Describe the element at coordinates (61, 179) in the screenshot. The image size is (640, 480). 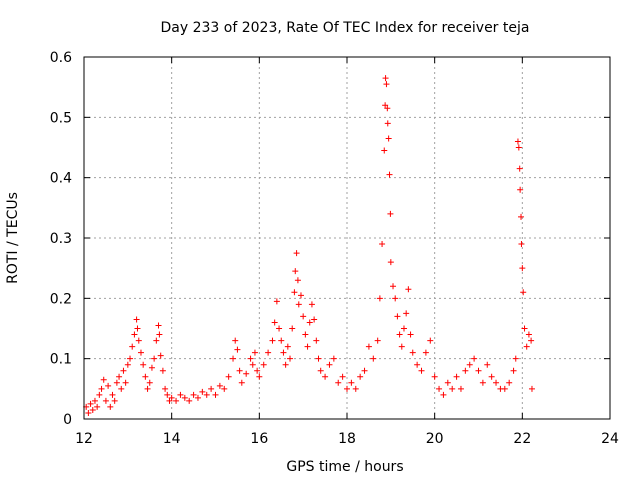
I see `y-tick-label: 0.4` at that location.